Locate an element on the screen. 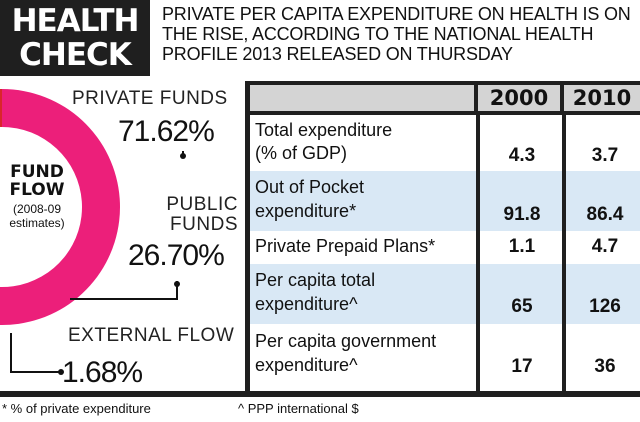 The height and width of the screenshot is (422, 640). value-2000: 4.3 is located at coordinates (522, 155).